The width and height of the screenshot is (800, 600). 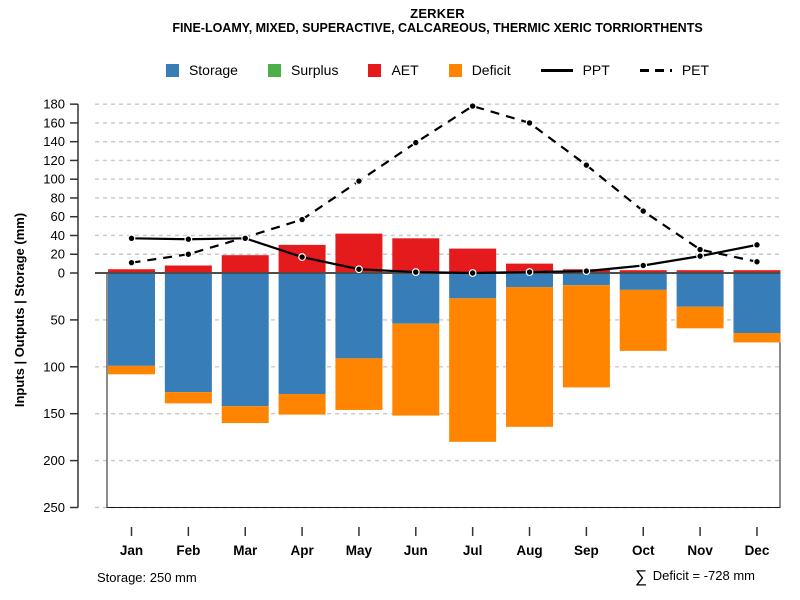 I want to click on legend-label-pet: PET, so click(x=695, y=70).